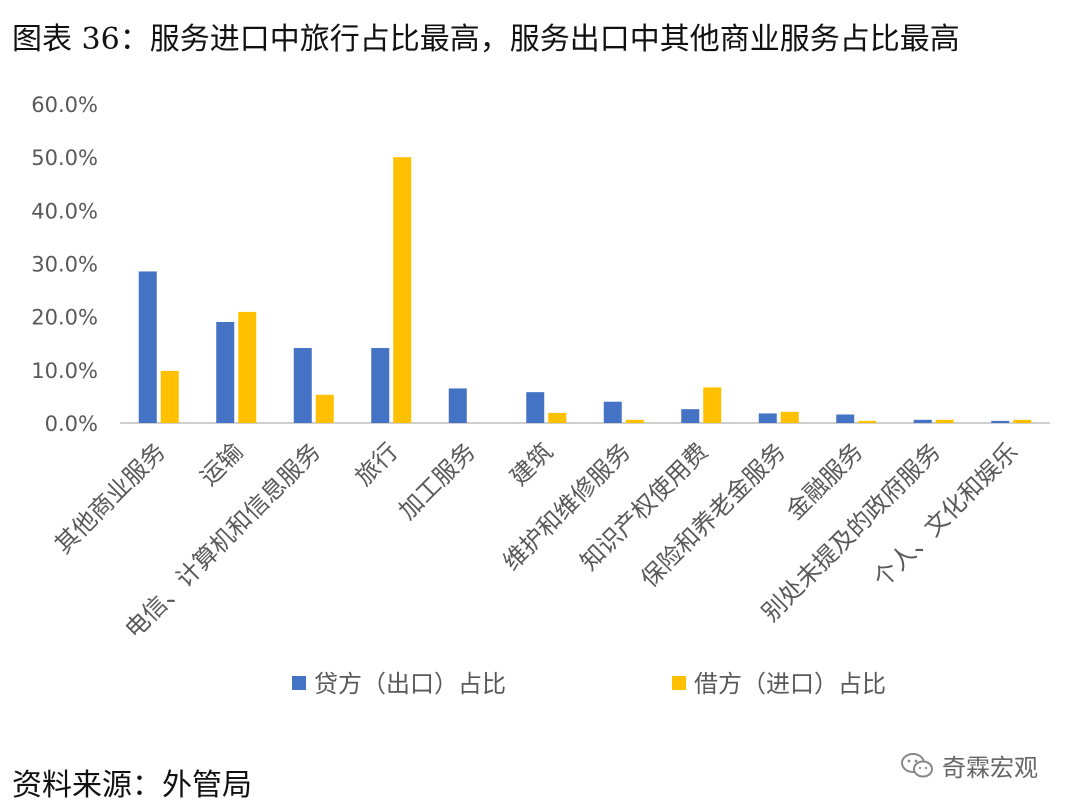 Image resolution: width=1080 pixels, height=811 pixels. Describe the element at coordinates (917, 764) in the screenshot. I see `wechat-icon` at that location.